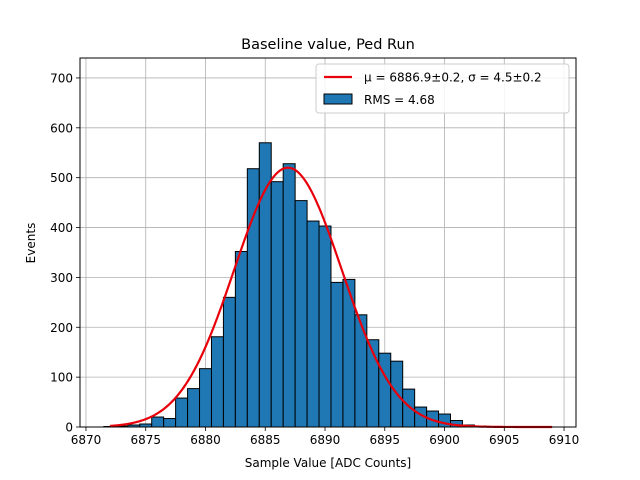 The image size is (640, 480). Describe the element at coordinates (399, 100) in the screenshot. I see `legend-histogram-label: RMS = 4.68` at that location.